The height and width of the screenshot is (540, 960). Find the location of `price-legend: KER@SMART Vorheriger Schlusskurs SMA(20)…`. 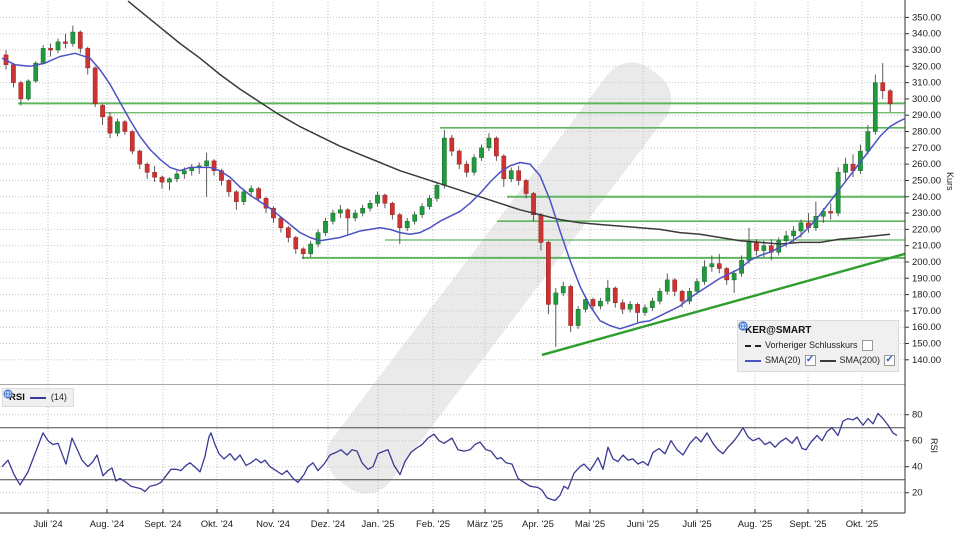

price-legend: KER@SMART Vorheriger Schlusskurs SMA(20)… is located at coordinates (818, 346).